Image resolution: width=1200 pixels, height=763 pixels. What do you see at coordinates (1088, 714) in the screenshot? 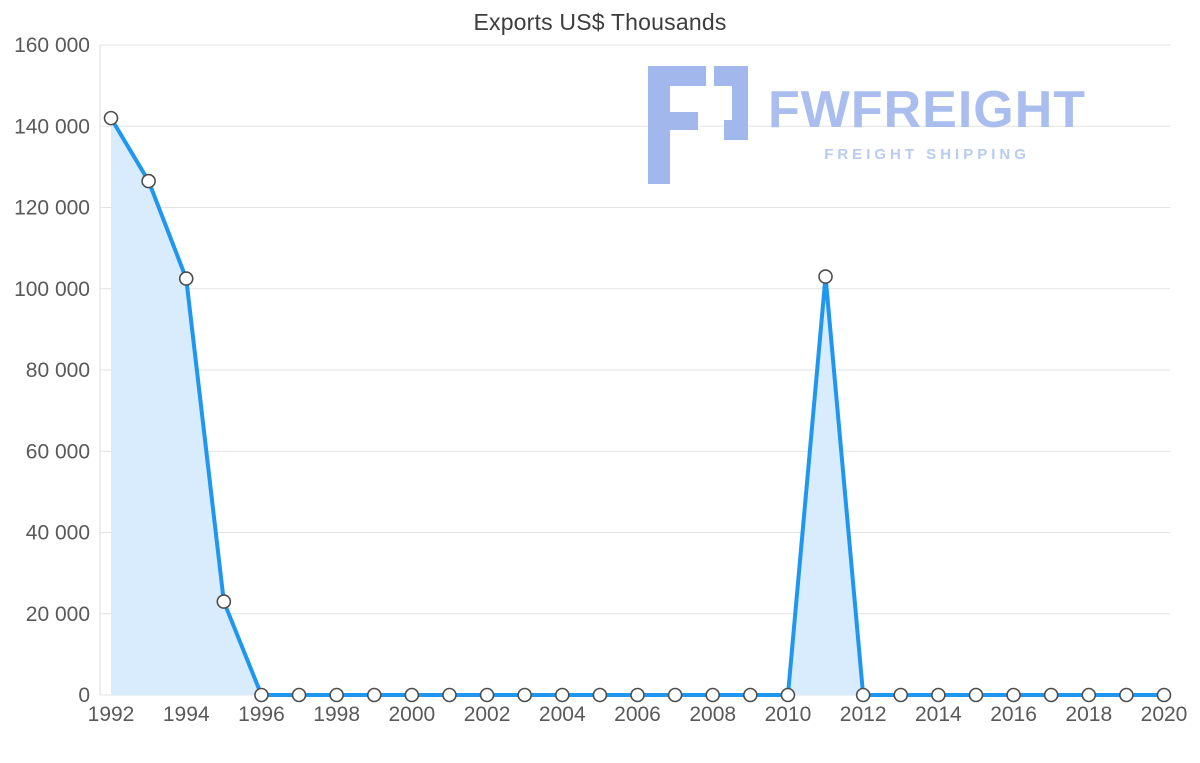
I see `x-axis-label: 2018` at bounding box center [1088, 714].